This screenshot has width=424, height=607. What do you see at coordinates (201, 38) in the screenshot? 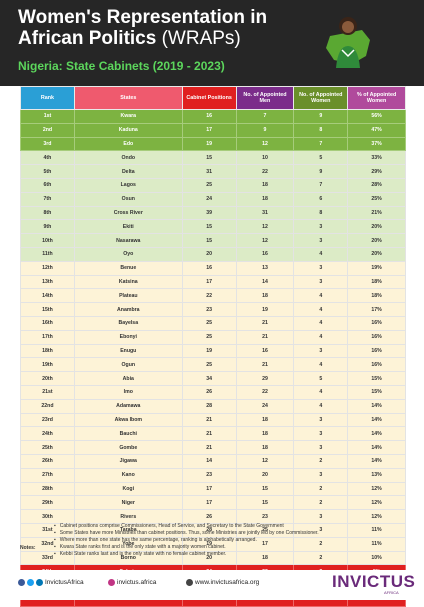
I see `page-title-abbrev: (WRAPs)` at bounding box center [201, 38].